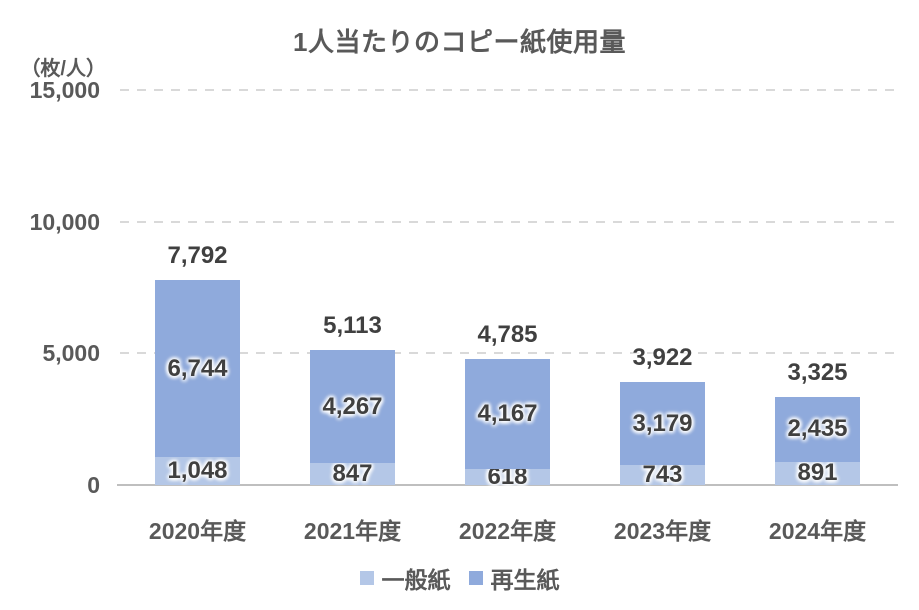 Image resolution: width=919 pixels, height=610 pixels. I want to click on value-label-recycled-paper: 6,744, so click(197, 368).